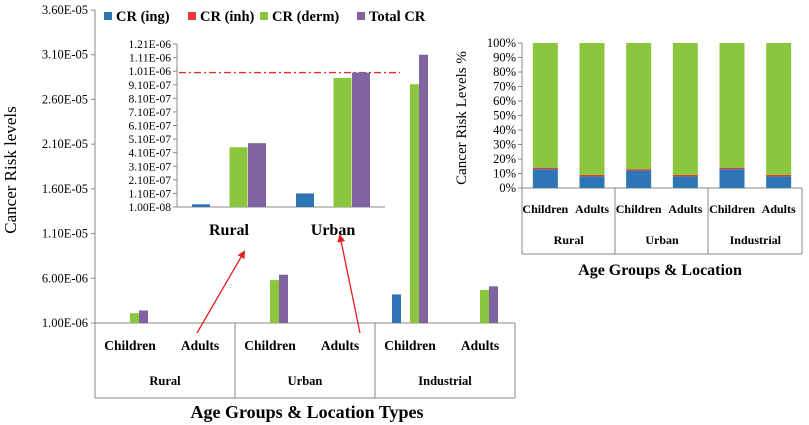  What do you see at coordinates (756, 240) in the screenshot?
I see `pct-group-label: Industrial` at bounding box center [756, 240].